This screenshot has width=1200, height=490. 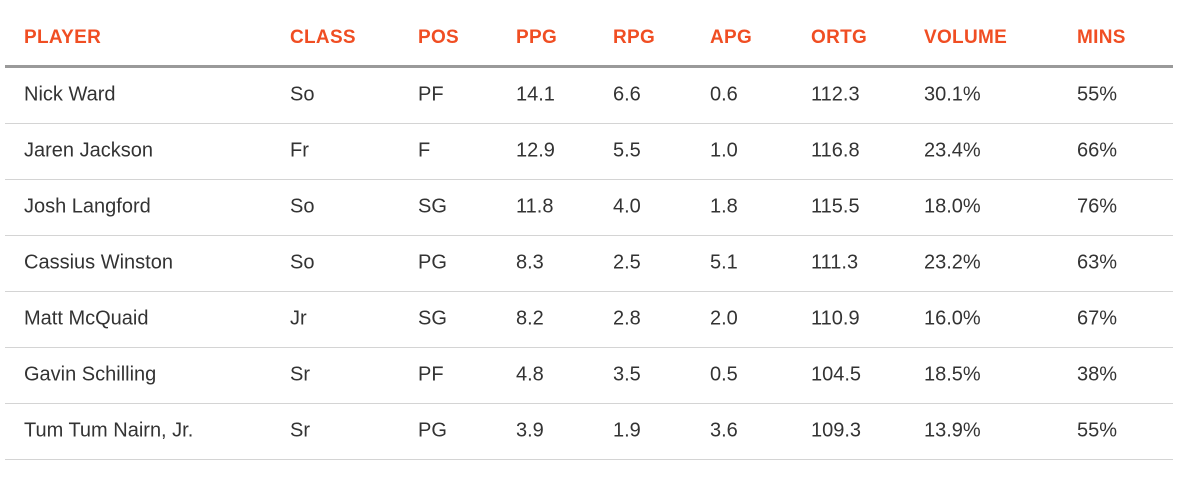 I want to click on stat-cell: 11.8, so click(x=535, y=206).